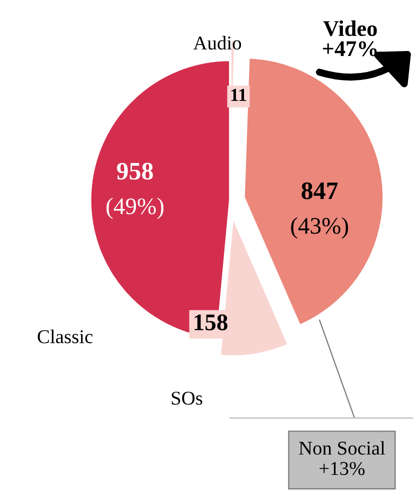 This screenshot has width=414, height=502. What do you see at coordinates (319, 210) in the screenshot?
I see `data-label: 847 (43%)` at bounding box center [319, 210].